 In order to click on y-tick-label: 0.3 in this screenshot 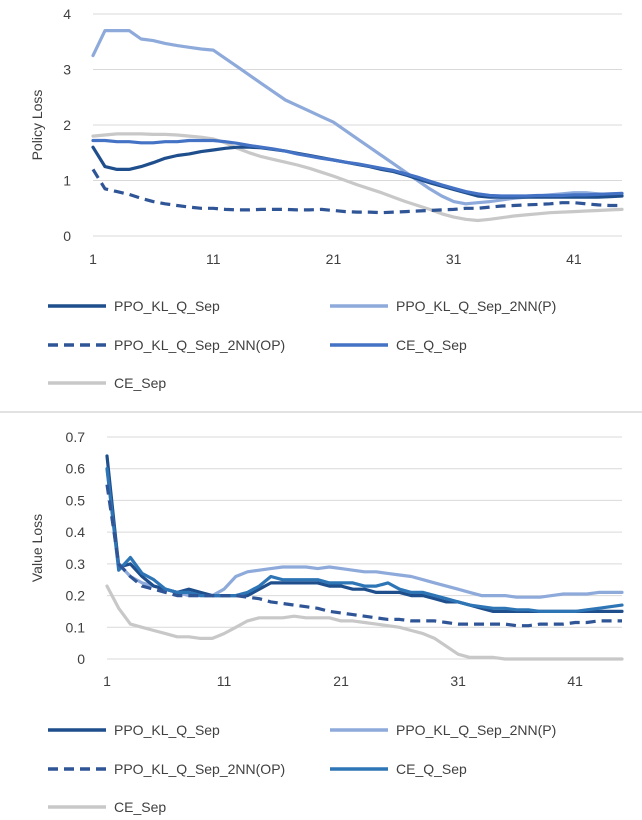, I will do `click(76, 564)`.